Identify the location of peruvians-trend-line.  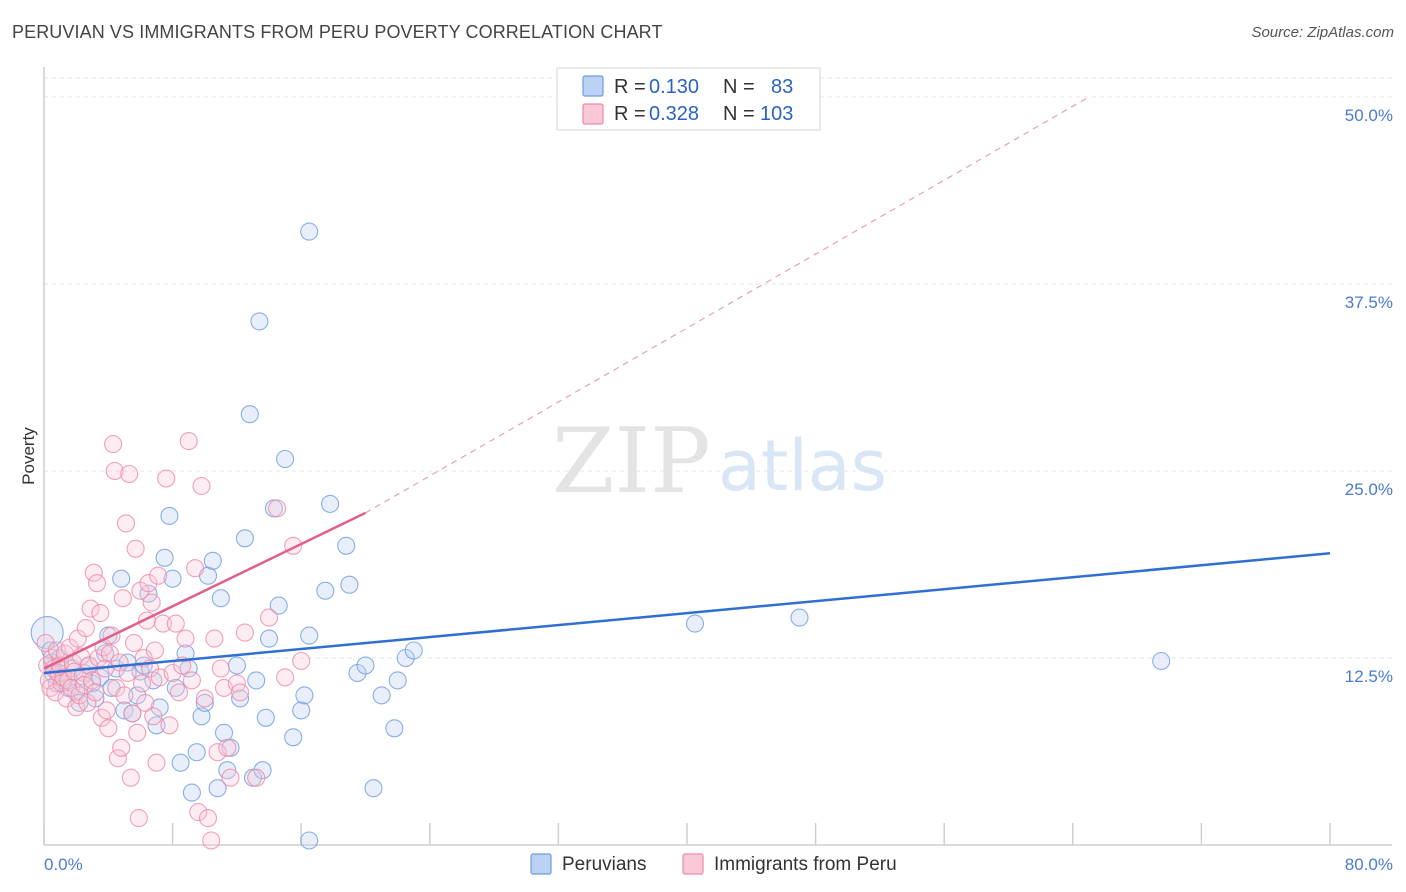
(687, 613).